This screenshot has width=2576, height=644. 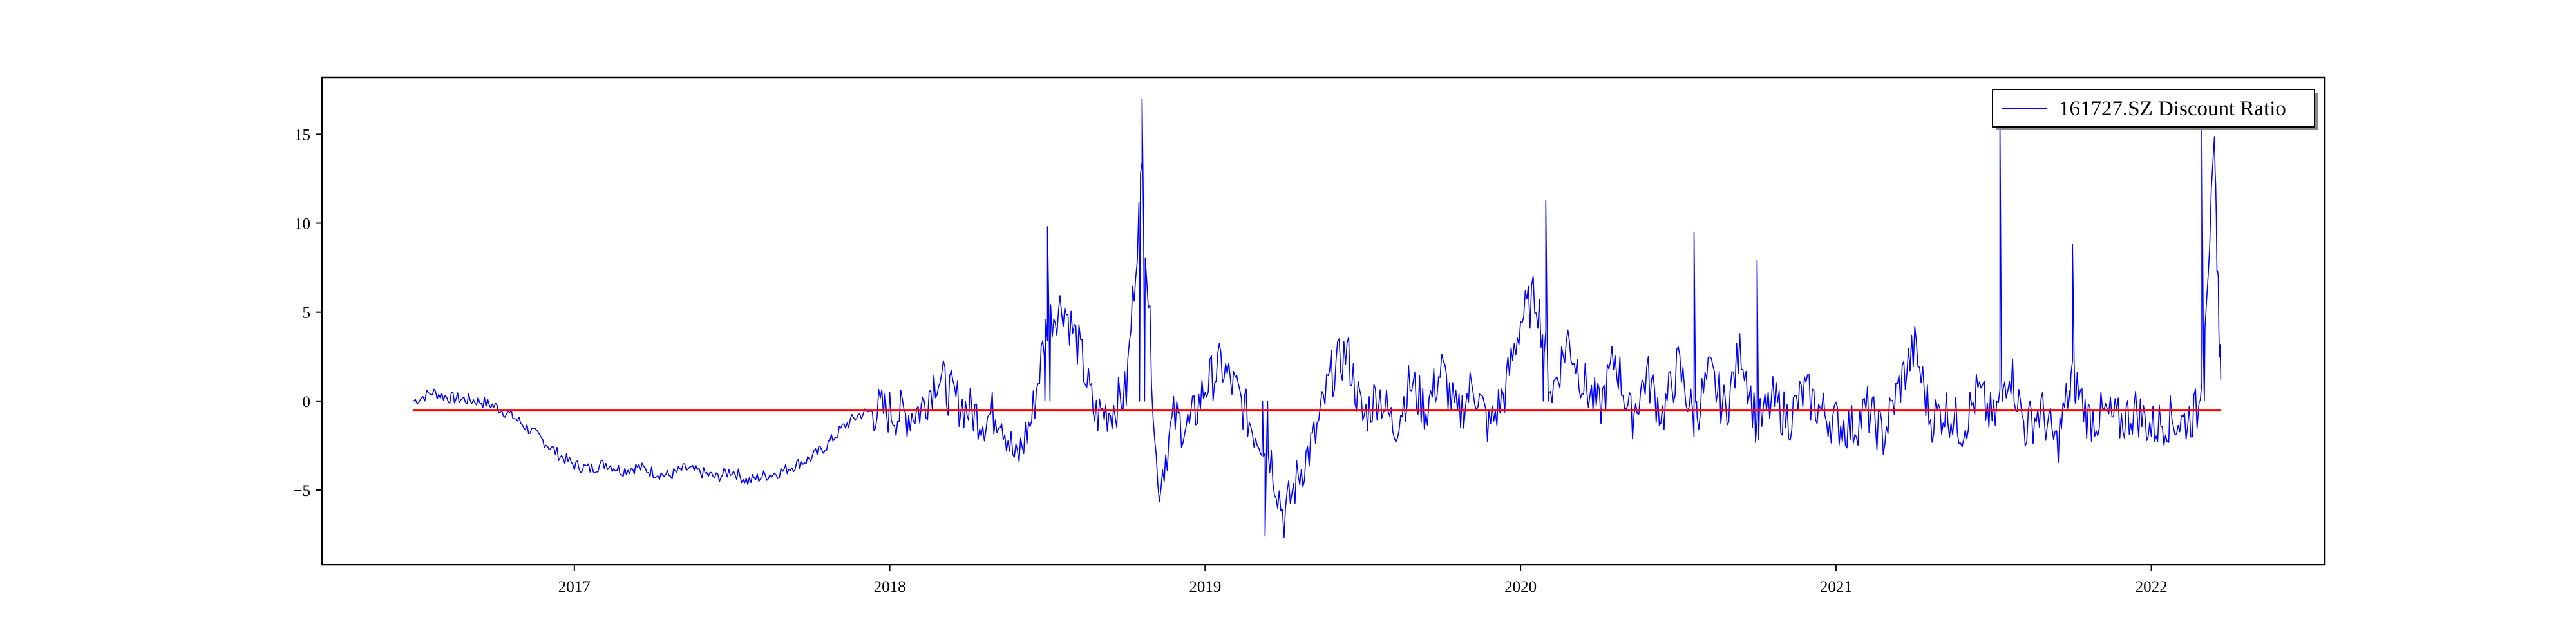 I want to click on y-axis: −5 0 5 10 15, so click(x=307, y=313).